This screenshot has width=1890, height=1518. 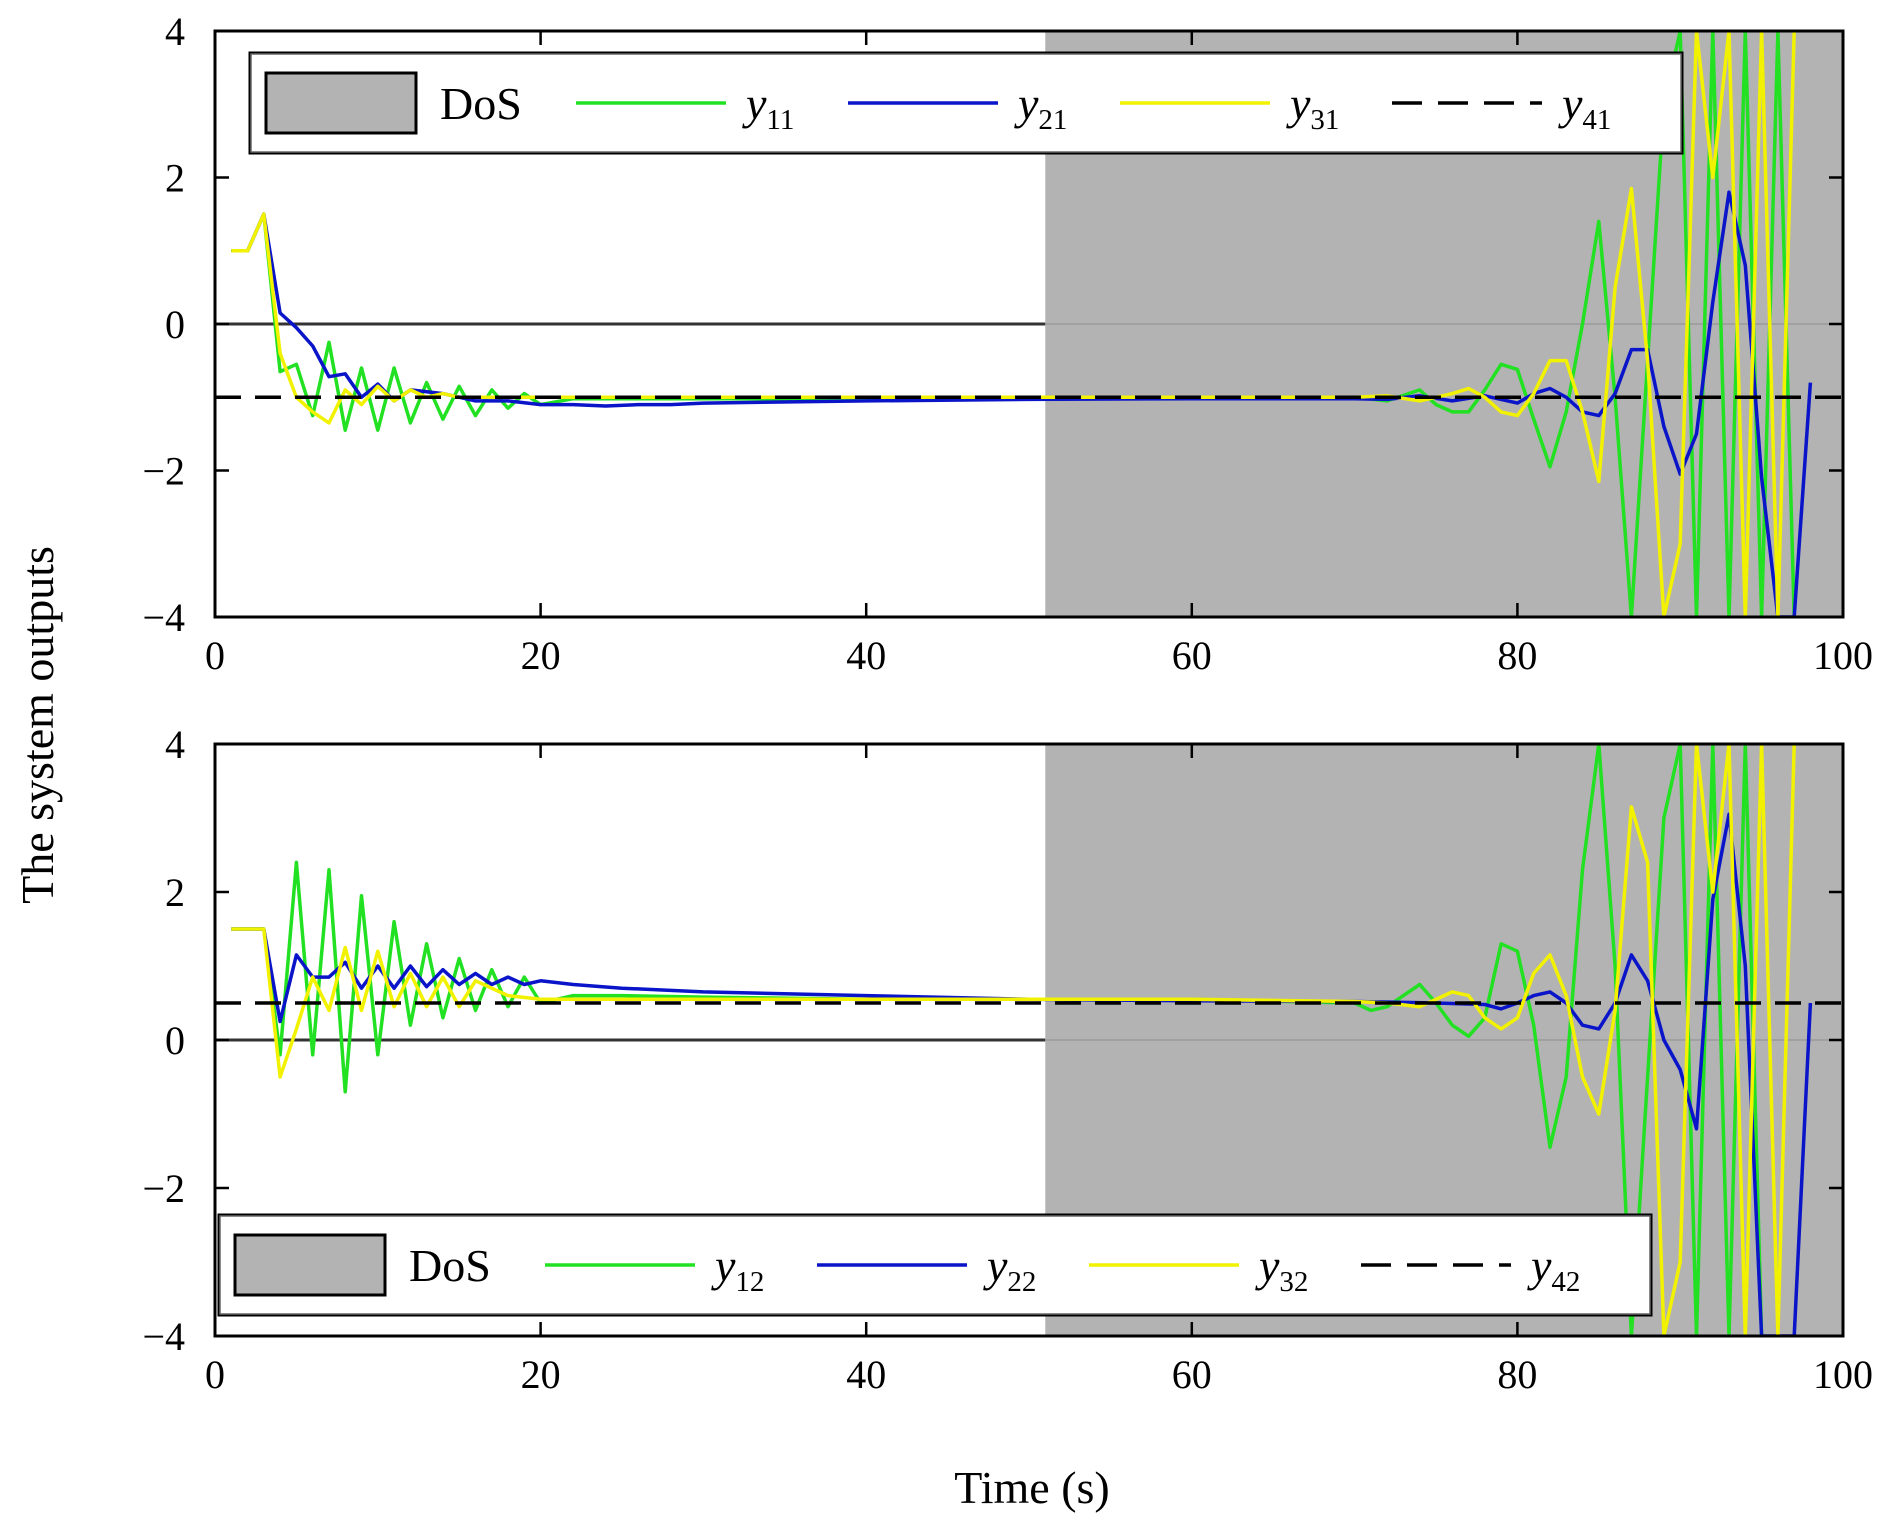 What do you see at coordinates (966, 103) in the screenshot?
I see `legend: DoS y11 y21 y31 y41` at bounding box center [966, 103].